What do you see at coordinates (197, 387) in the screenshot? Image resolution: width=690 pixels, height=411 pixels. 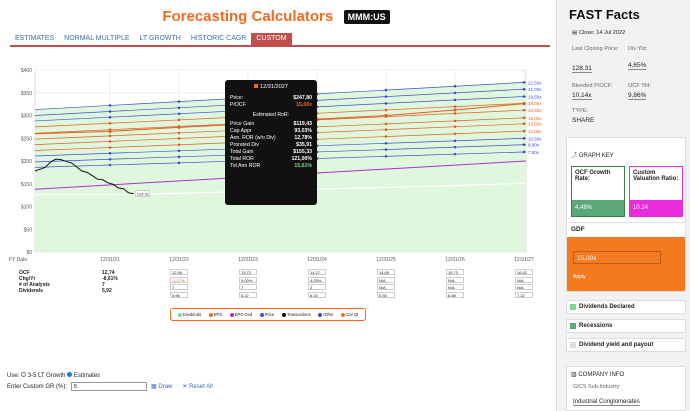 I see `reset-all-button: ✕ Reset All` at bounding box center [197, 387].